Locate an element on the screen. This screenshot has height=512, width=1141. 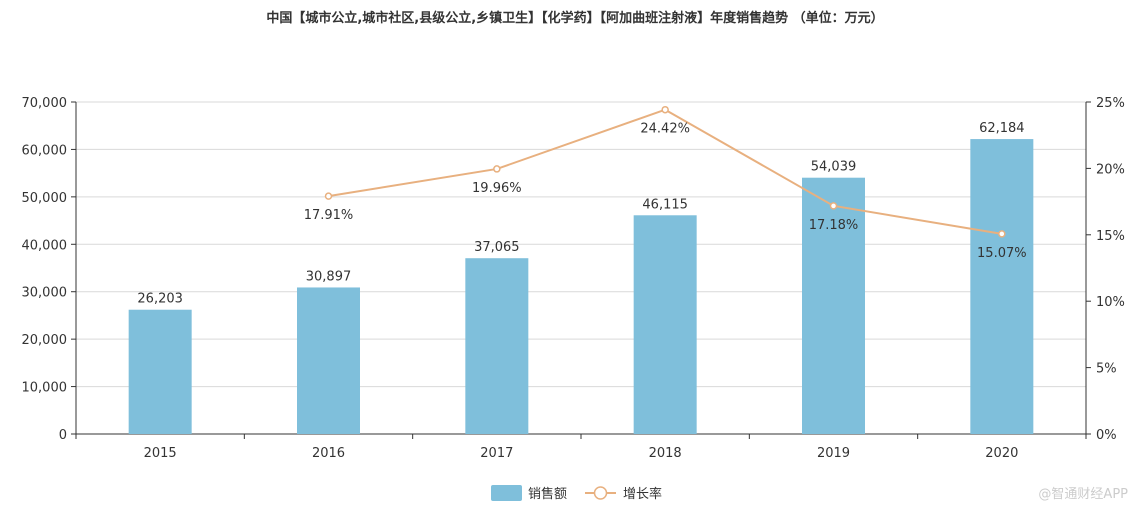
y-left-tick-label: 70,000 is located at coordinates (45, 103).